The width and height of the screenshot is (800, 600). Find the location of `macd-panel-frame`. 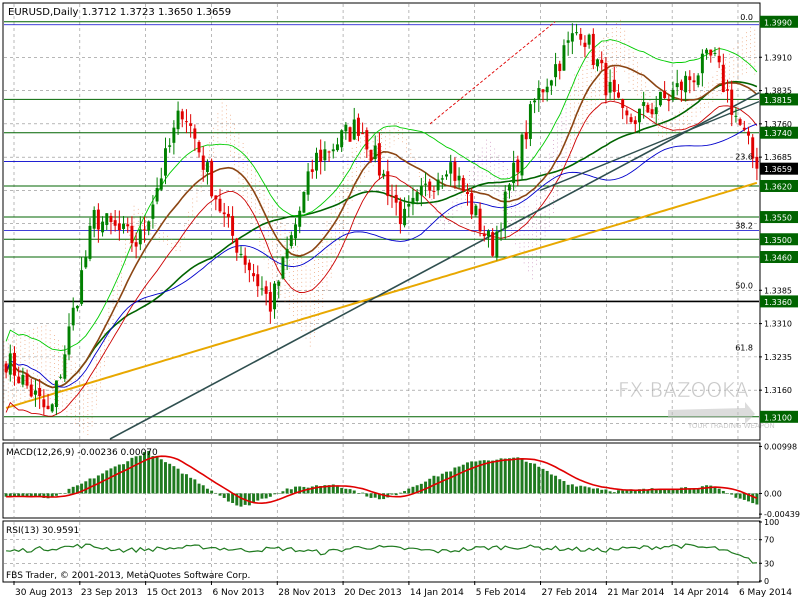

macd-panel-frame is located at coordinates (381, 480).